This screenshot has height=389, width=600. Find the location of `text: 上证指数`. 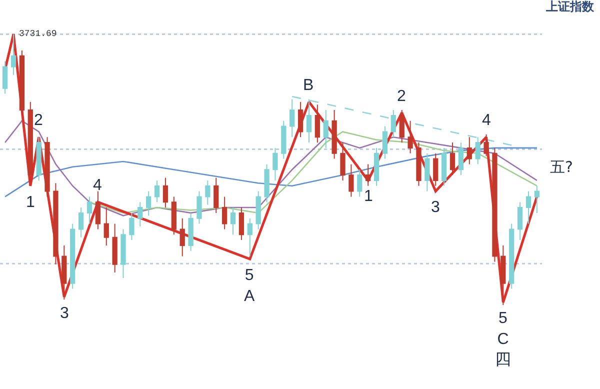

text: 上证指数 is located at coordinates (570, 7).